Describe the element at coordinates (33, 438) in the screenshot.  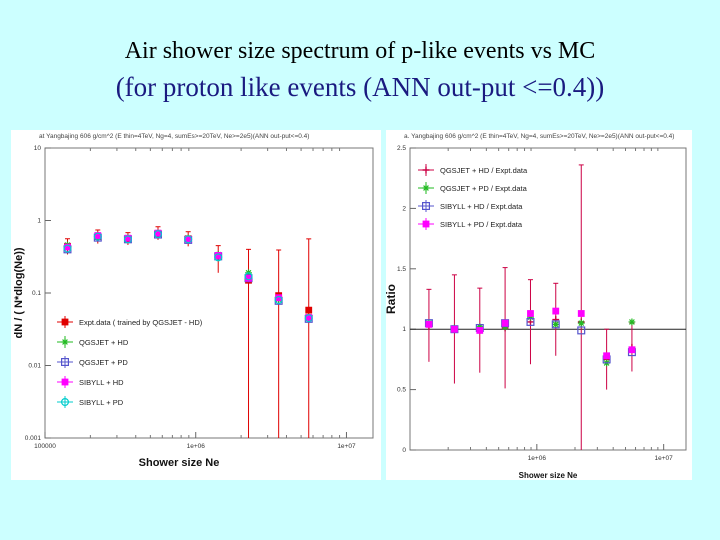
I see `y-tick-label: 0.001` at that location.